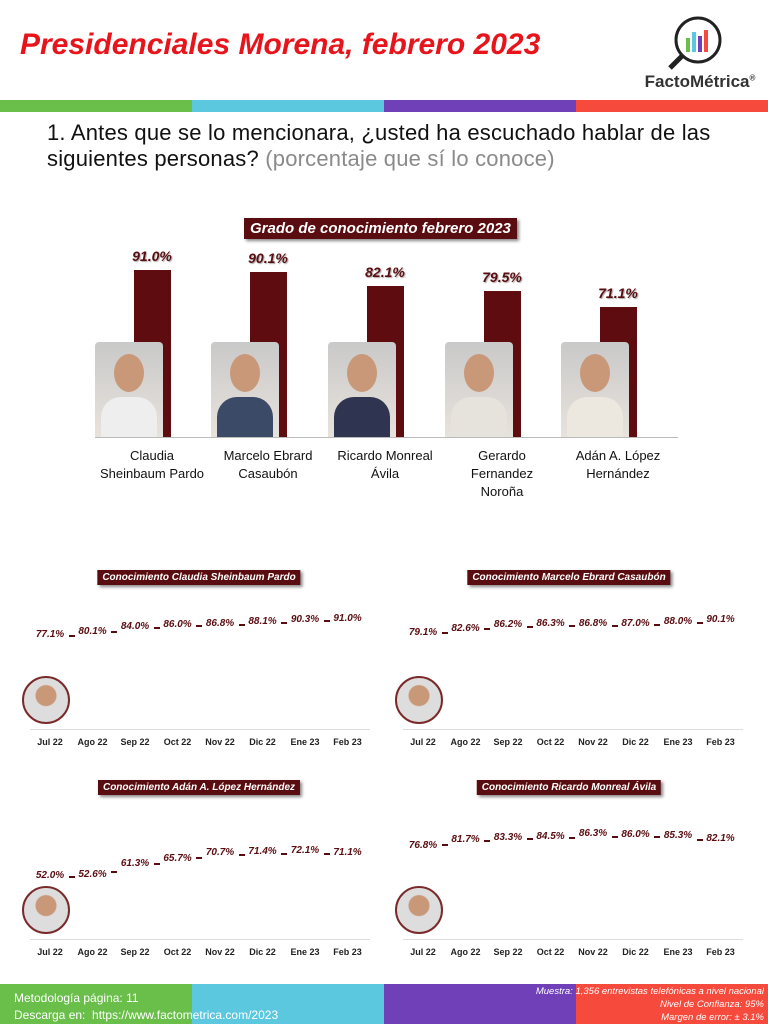  I want to click on candidate-photo, so click(595, 389).